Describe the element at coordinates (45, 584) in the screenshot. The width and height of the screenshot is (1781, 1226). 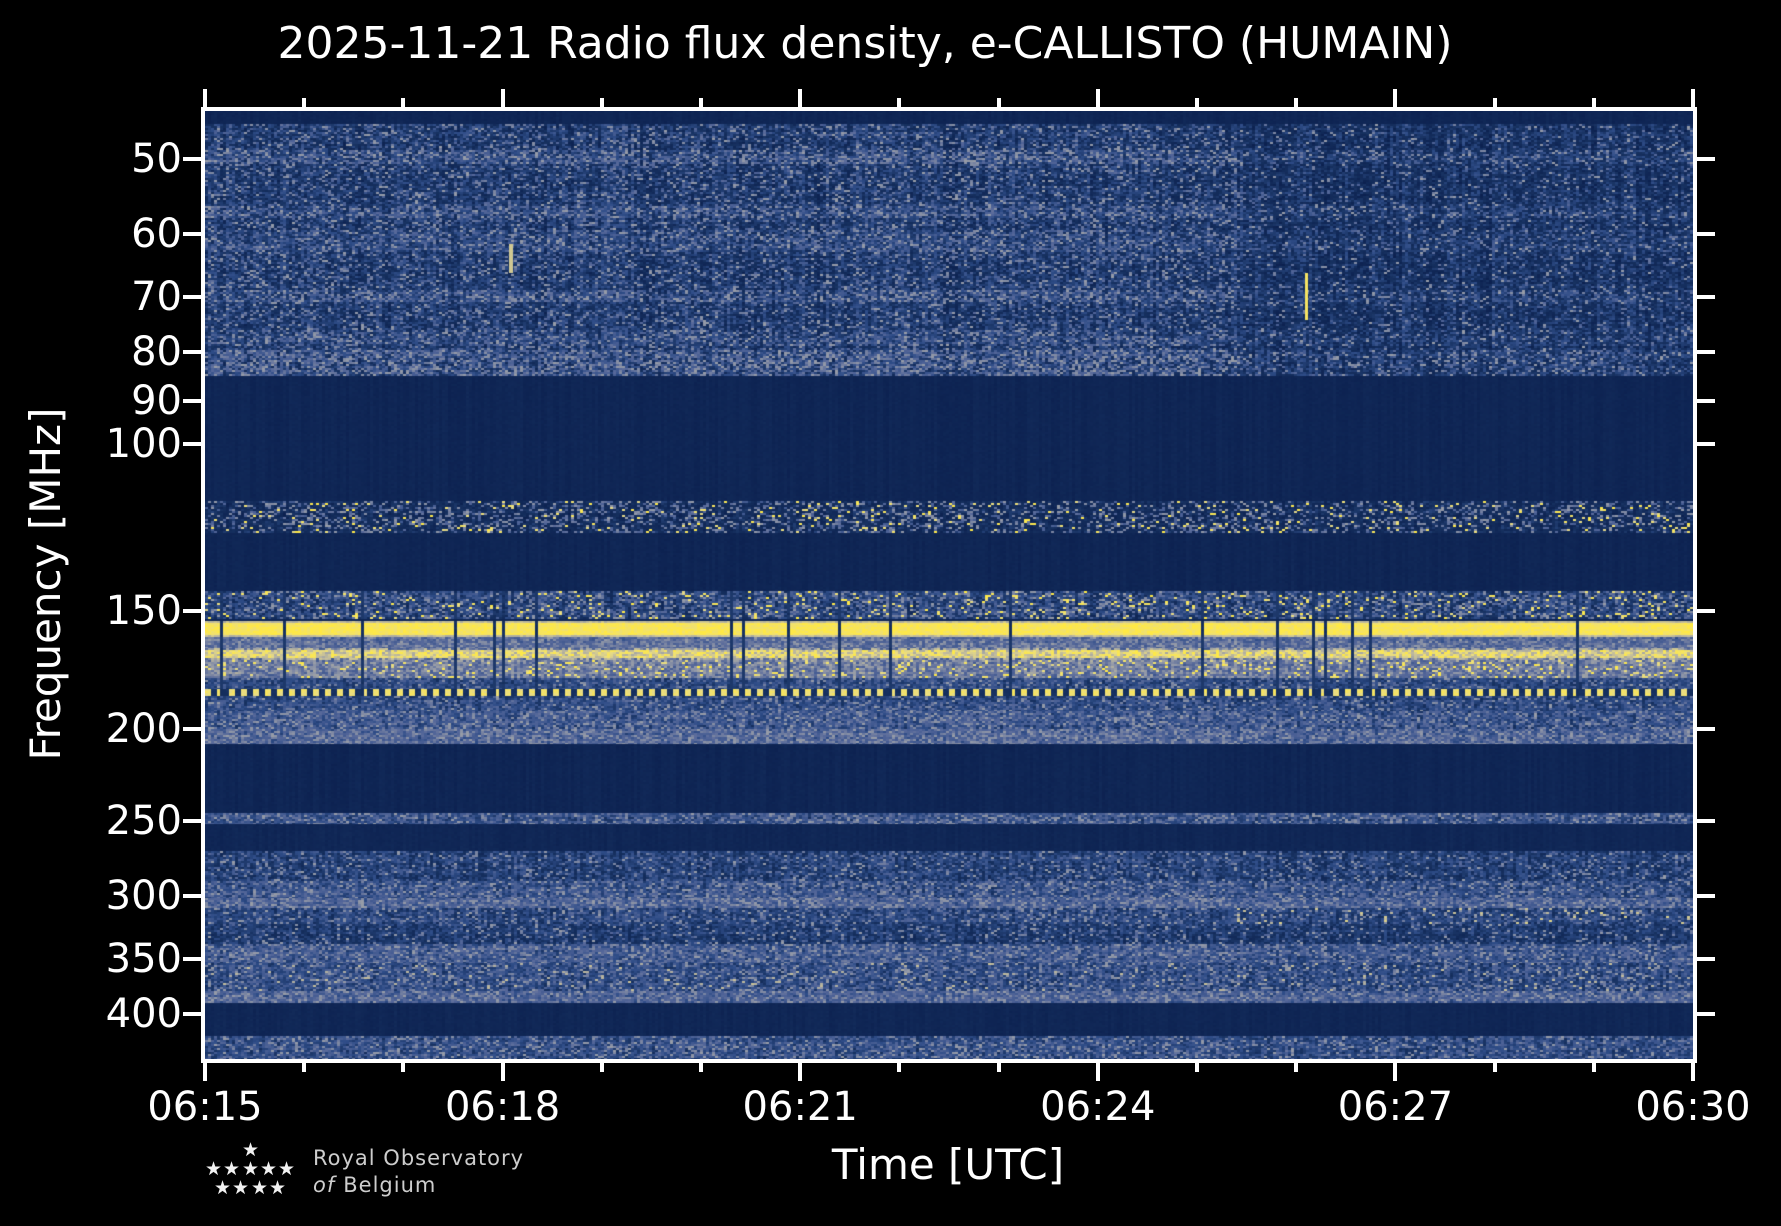
I see `y-axis-label: Frequency [MHz]` at that location.